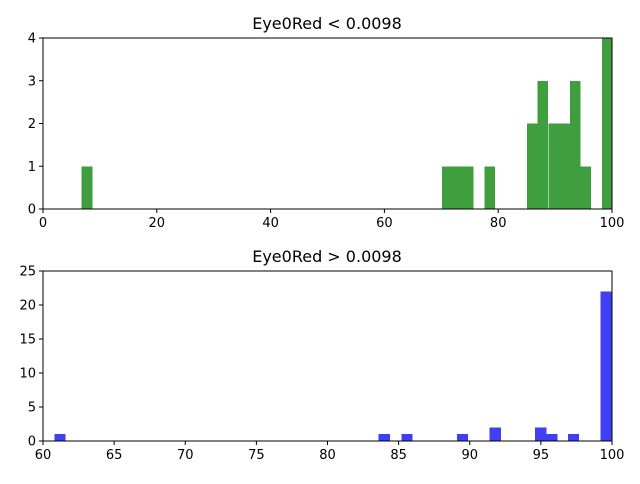  Describe the element at coordinates (32, 124) in the screenshot. I see `y-tick-label: 2` at that location.